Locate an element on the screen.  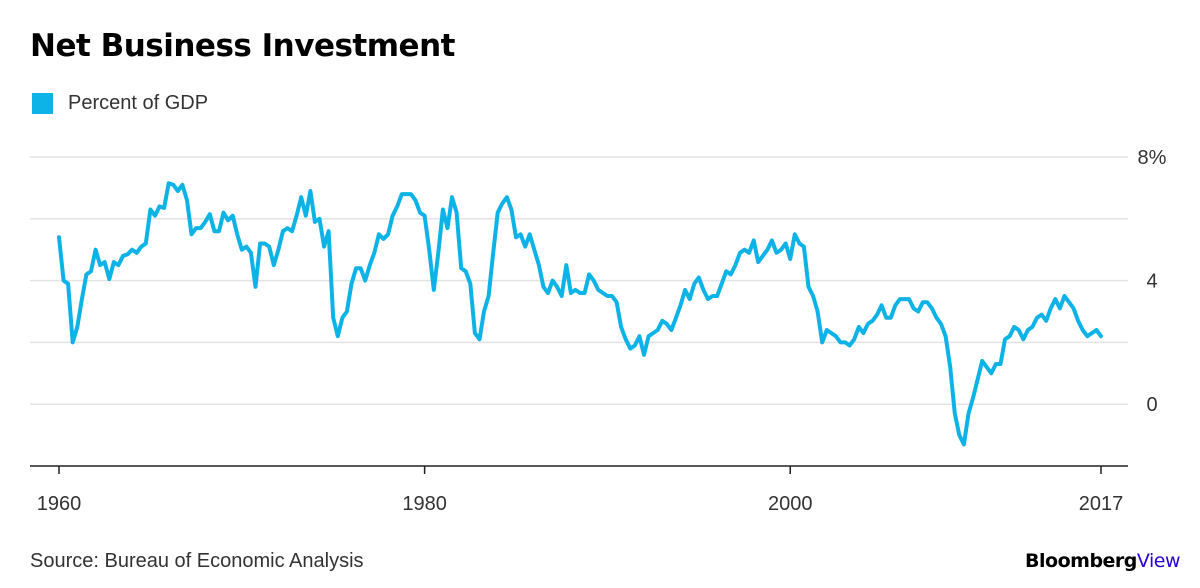
brand-logo: BloombergView is located at coordinates (1102, 561).